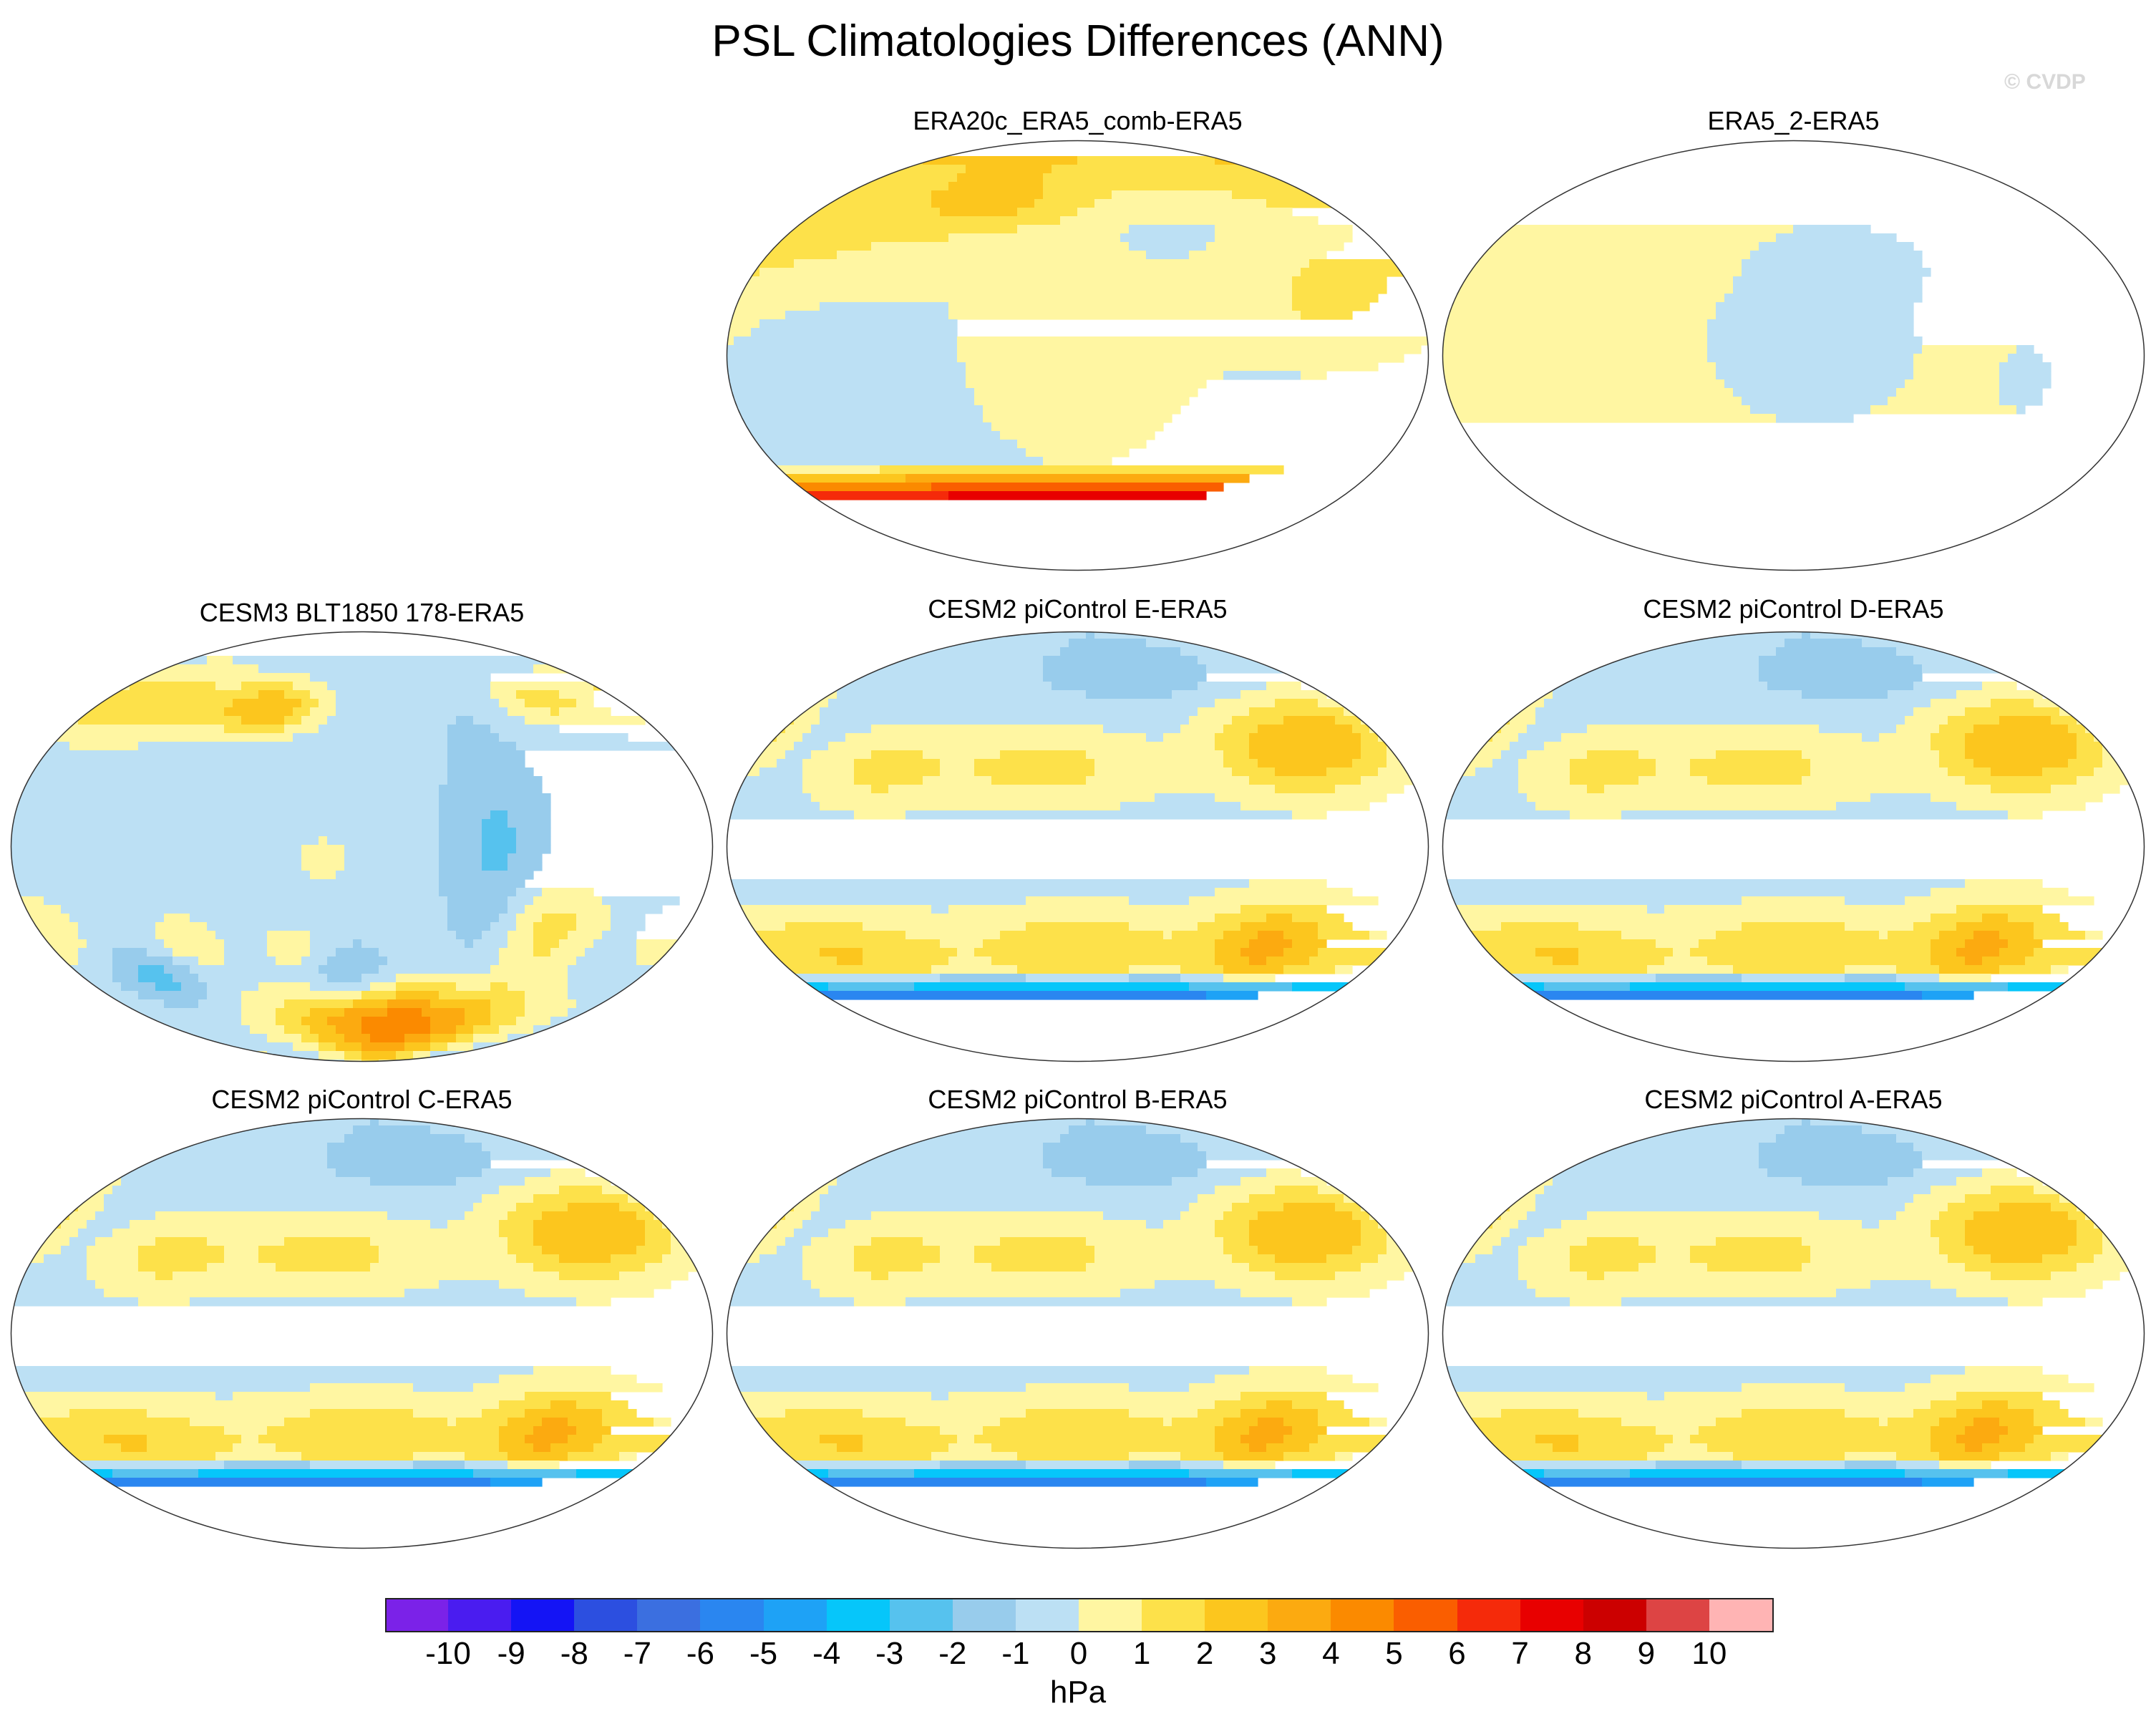 The image size is (2156, 1729). What do you see at coordinates (1299, 1614) in the screenshot?
I see `colorbar-swatch` at bounding box center [1299, 1614].